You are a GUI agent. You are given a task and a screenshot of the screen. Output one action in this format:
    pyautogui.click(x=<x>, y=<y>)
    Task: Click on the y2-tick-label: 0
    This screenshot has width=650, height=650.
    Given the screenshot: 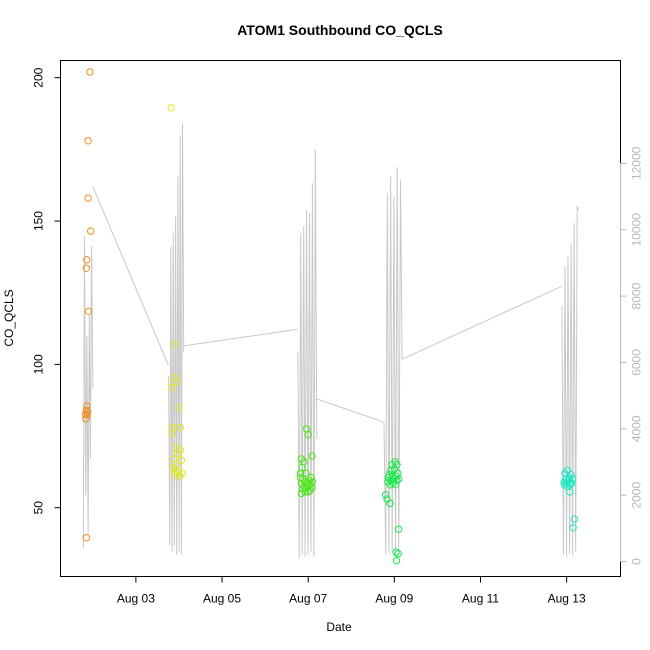 What is the action you would take?
    pyautogui.click(x=637, y=561)
    